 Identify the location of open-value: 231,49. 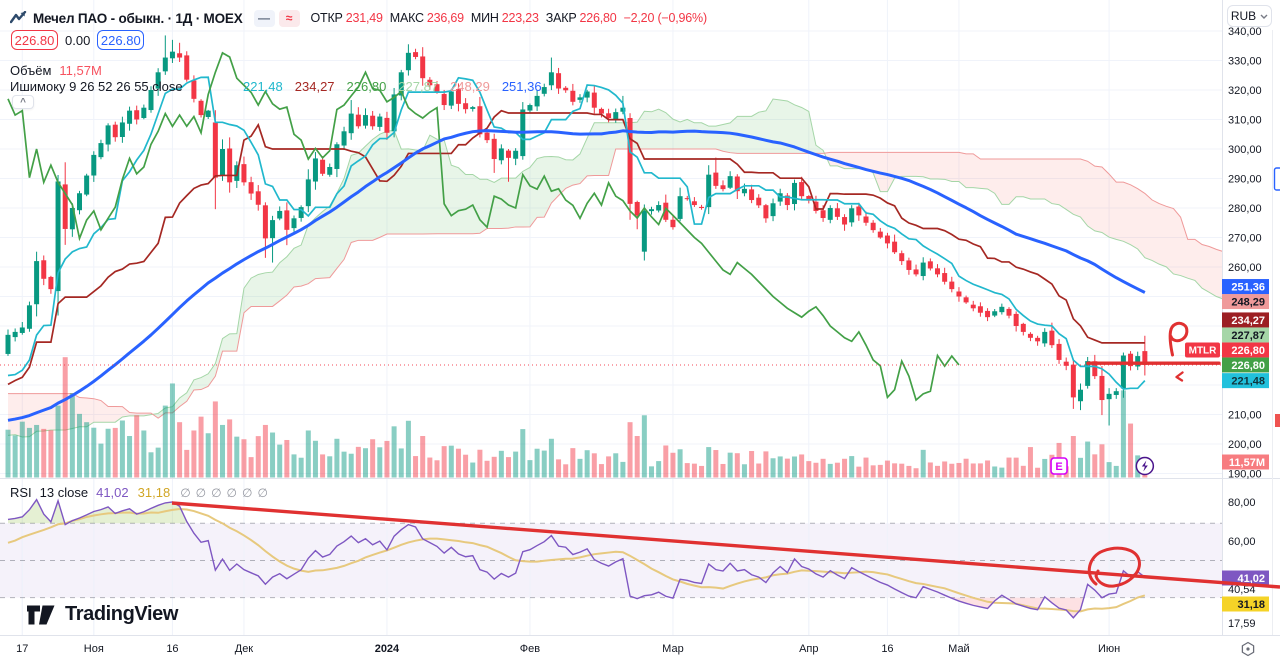
(364, 18).